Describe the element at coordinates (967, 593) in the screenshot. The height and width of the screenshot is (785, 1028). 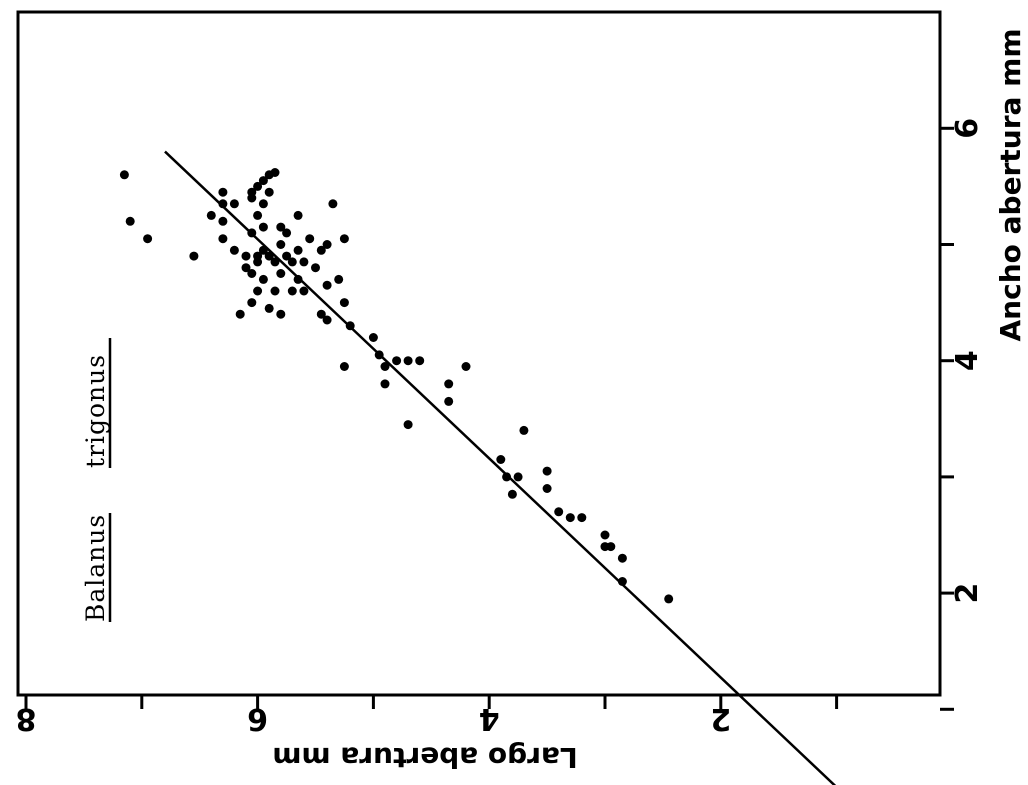
I see `y-tick-label: 2` at that location.